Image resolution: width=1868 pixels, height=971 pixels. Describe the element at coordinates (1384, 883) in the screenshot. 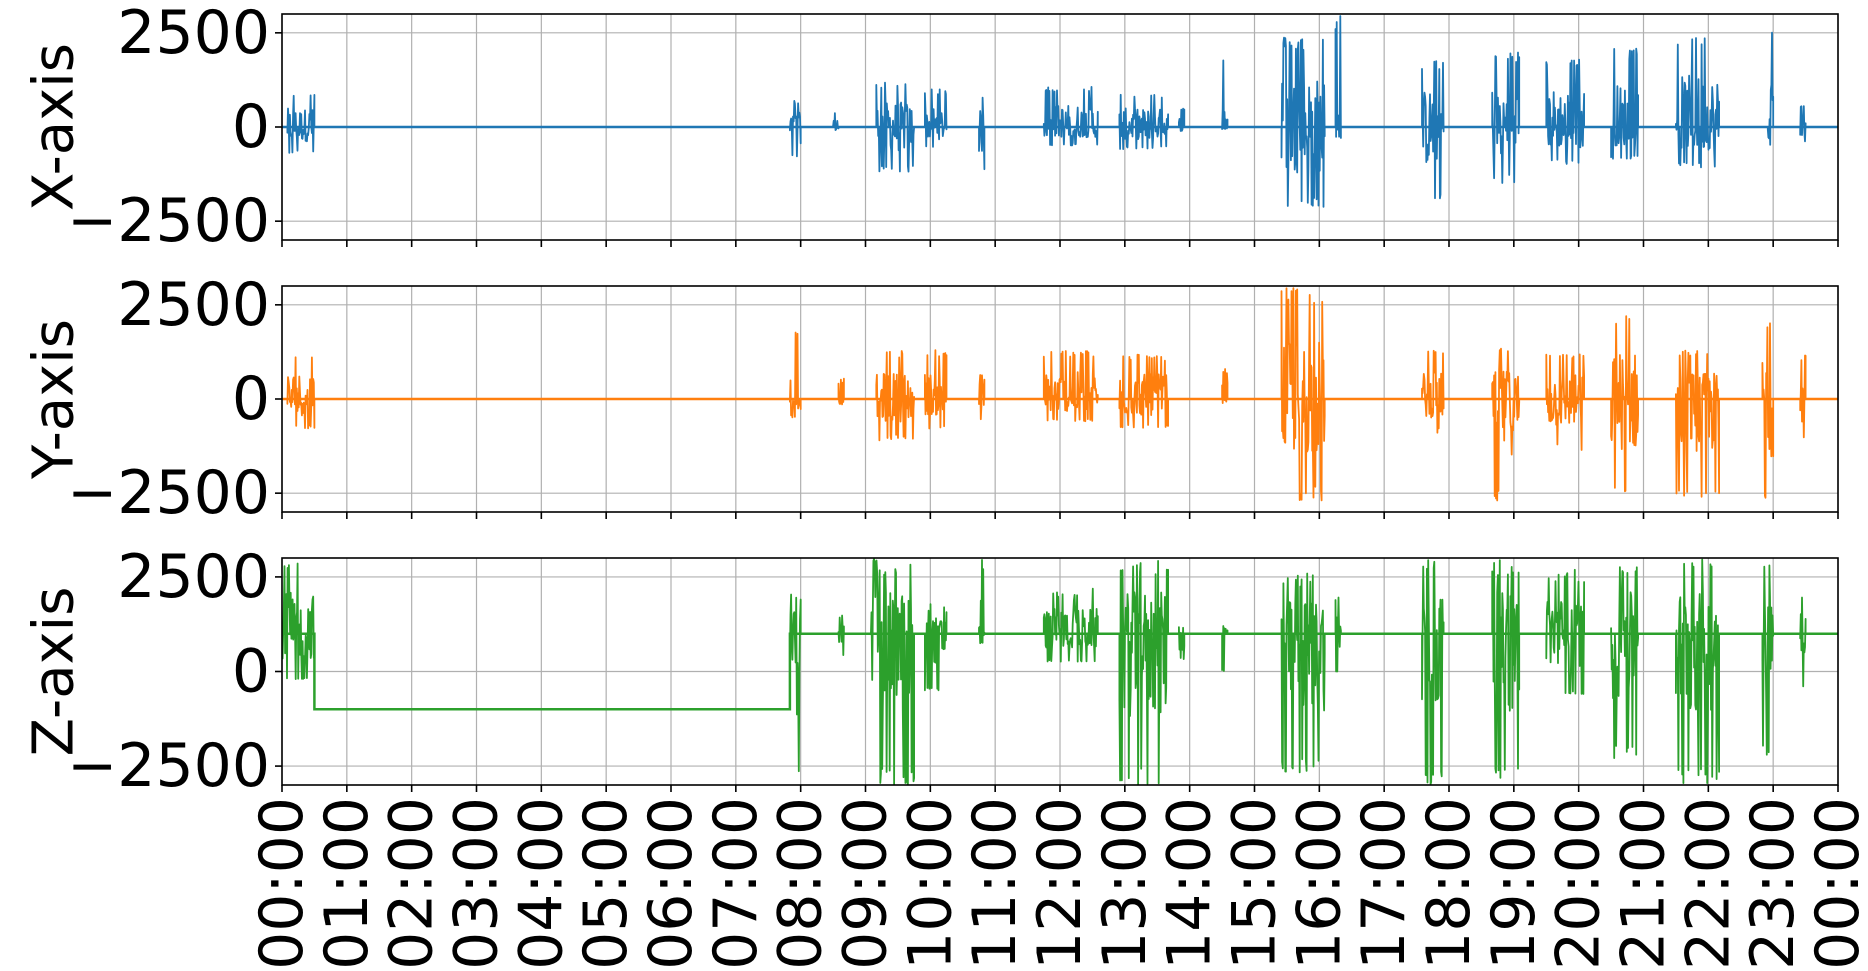

I see `x-tick-label: 17:00` at that location.